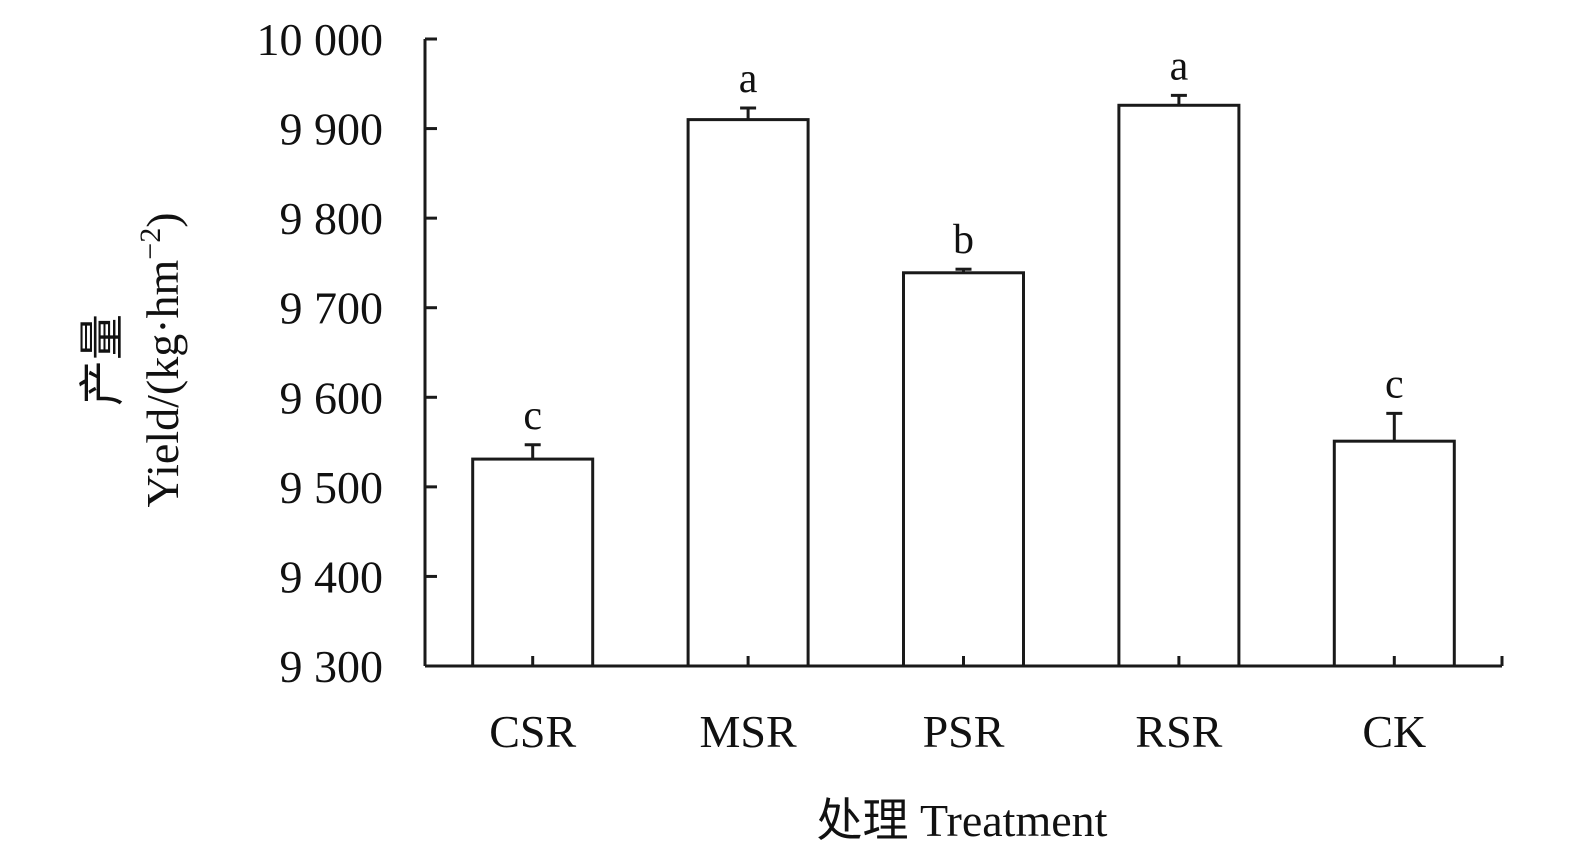  I want to click on y-tick-label: 10 000, so click(320, 39).